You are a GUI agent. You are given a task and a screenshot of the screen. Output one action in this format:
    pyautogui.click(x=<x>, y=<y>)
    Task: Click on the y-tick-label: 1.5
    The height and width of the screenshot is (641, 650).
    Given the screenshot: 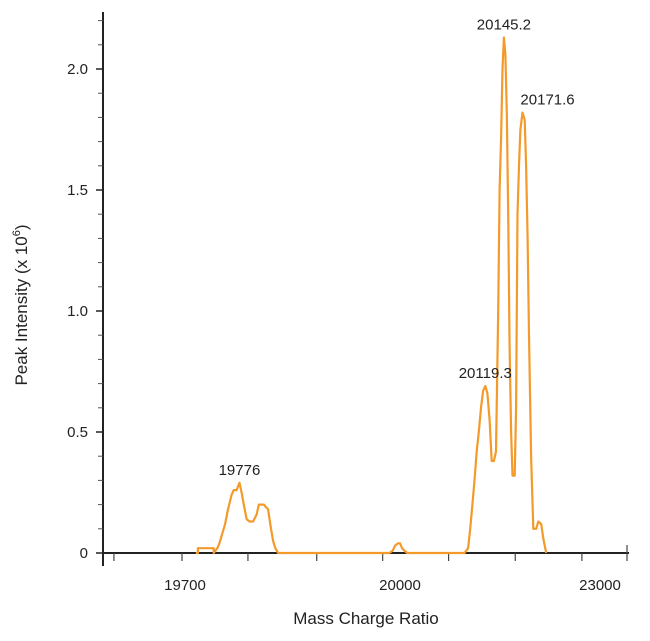 What is the action you would take?
    pyautogui.click(x=77, y=190)
    